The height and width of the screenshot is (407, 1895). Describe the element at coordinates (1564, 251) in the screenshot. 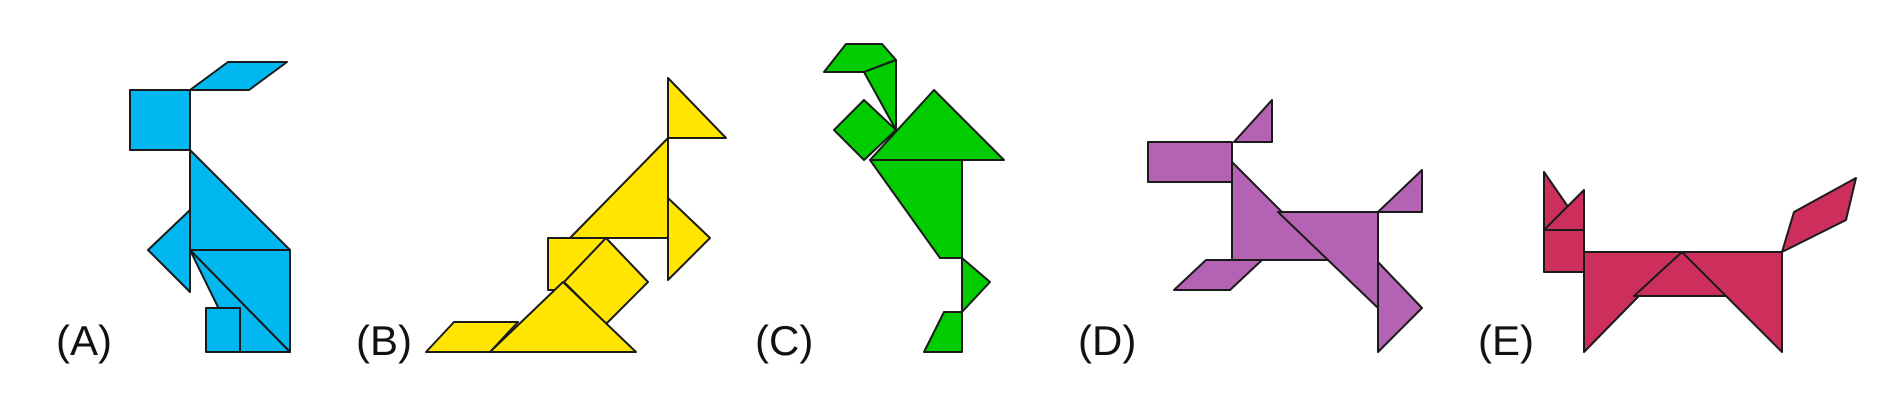

I see `e-head-square` at that location.